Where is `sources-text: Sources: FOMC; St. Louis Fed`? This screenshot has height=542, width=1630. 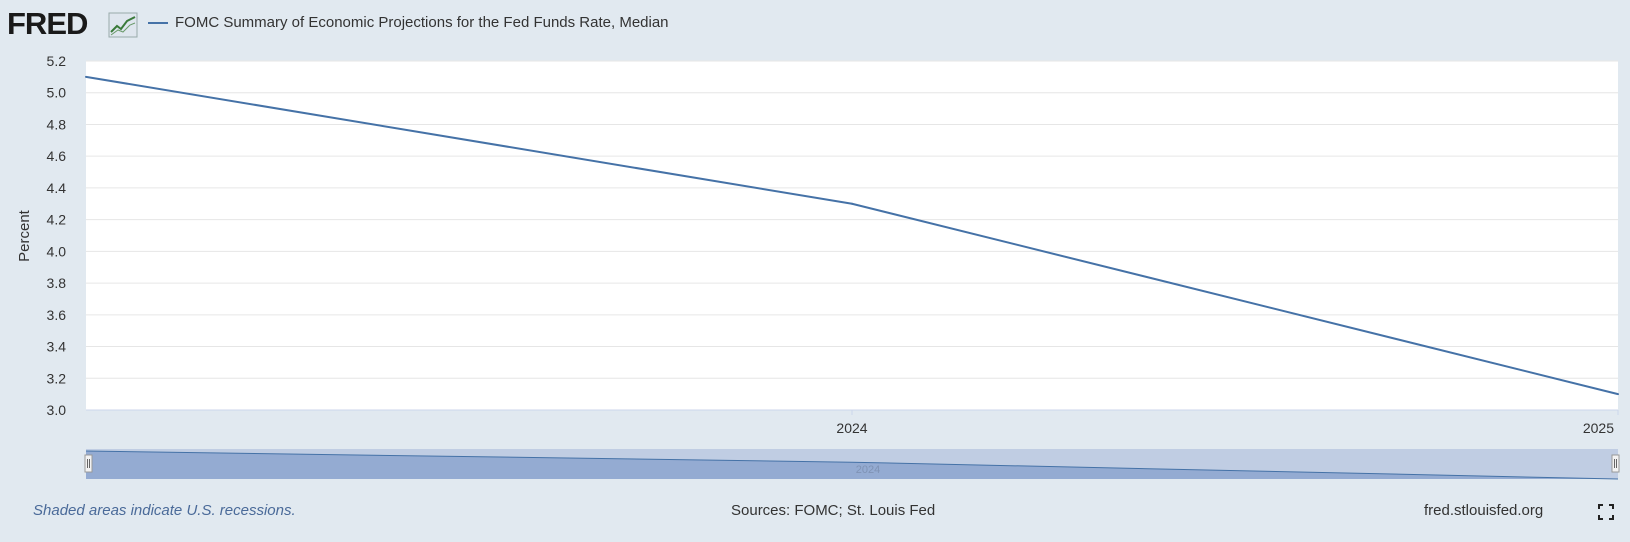
sources-text: Sources: FOMC; St. Louis Fed is located at coordinates (833, 510).